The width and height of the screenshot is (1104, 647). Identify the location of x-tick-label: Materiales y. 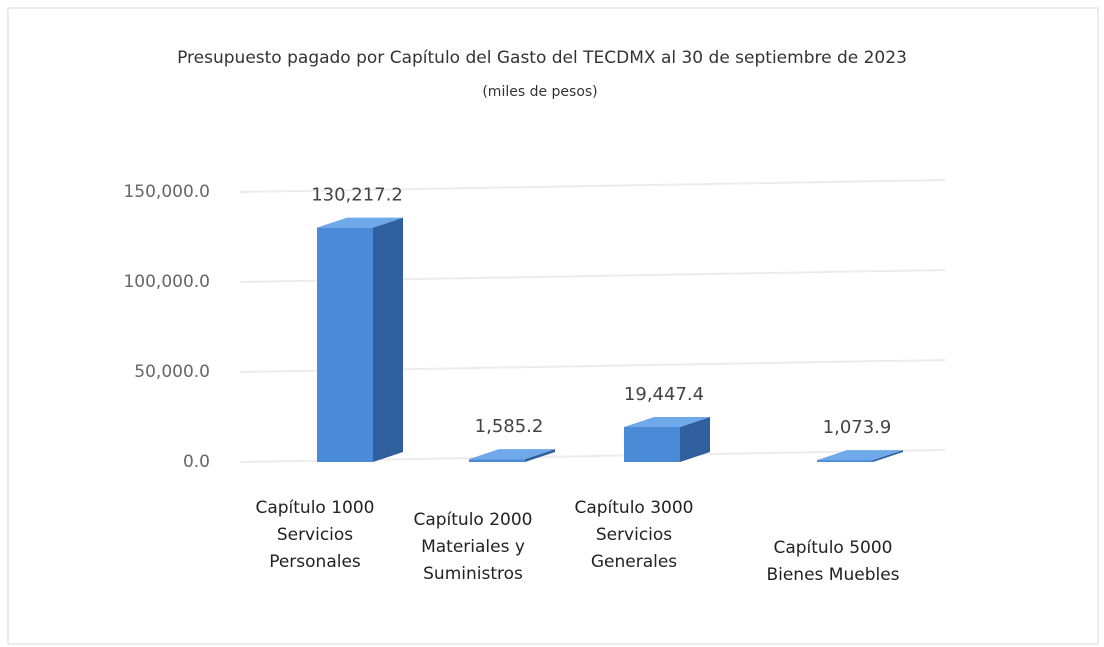
(473, 547).